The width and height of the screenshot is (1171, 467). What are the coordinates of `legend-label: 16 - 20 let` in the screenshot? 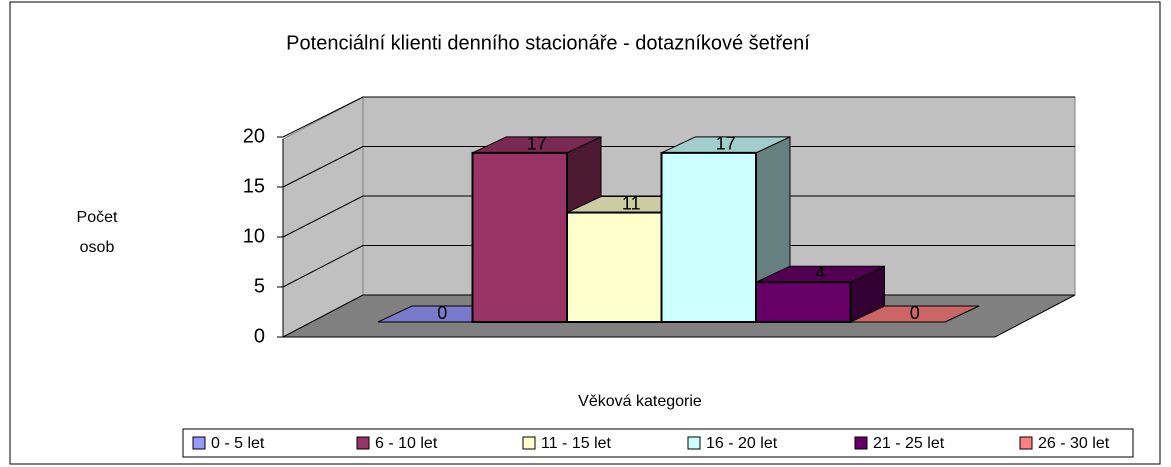 It's located at (742, 443).